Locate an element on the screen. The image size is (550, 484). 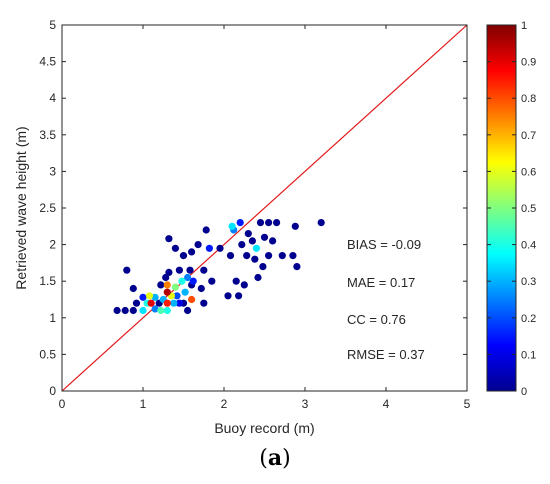
colorbar: 0 0.1 0.2 0.3 0.4 0.5 0.6 0.7 0.8 0.9 1 is located at coordinates (511, 209).